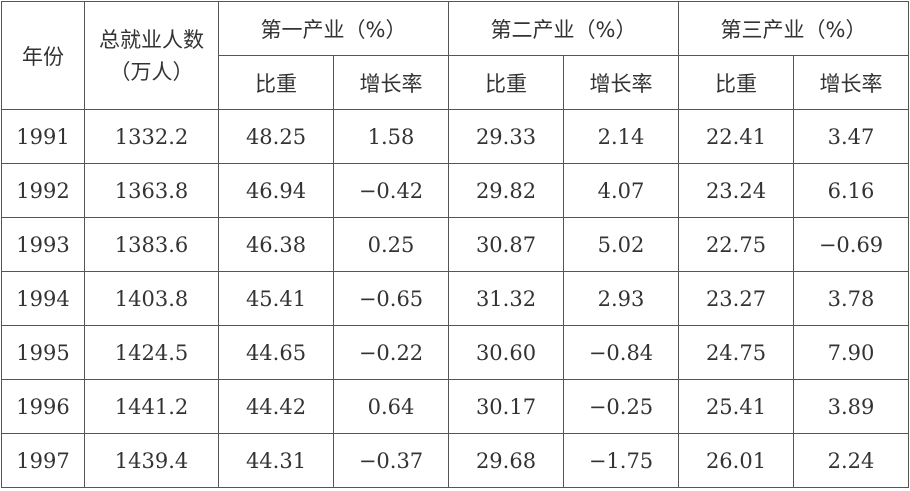  What do you see at coordinates (506, 190) in the screenshot?
I see `secondary-share-cell: 29.82` at bounding box center [506, 190].